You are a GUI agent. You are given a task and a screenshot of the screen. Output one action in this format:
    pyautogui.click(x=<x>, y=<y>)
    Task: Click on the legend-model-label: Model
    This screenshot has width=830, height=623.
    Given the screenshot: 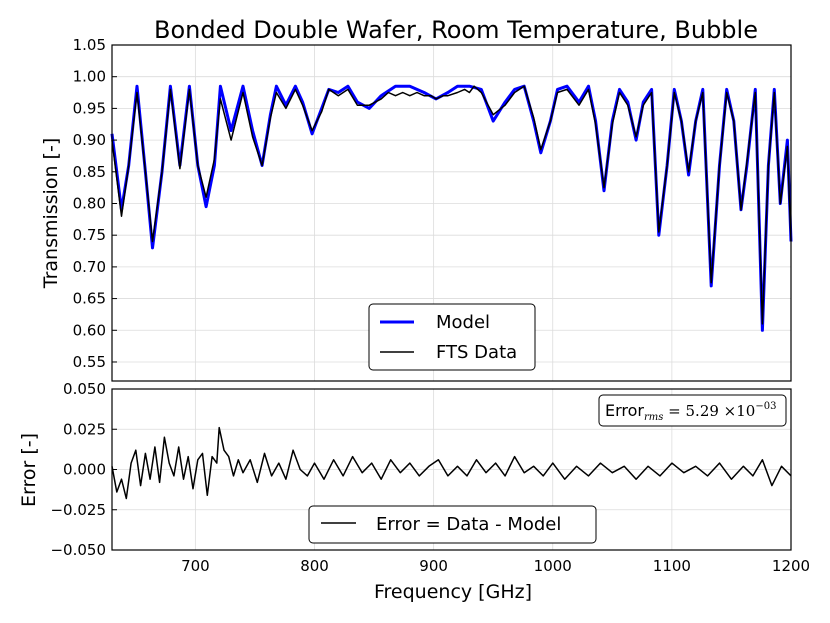 What is the action you would take?
    pyautogui.click(x=463, y=322)
    